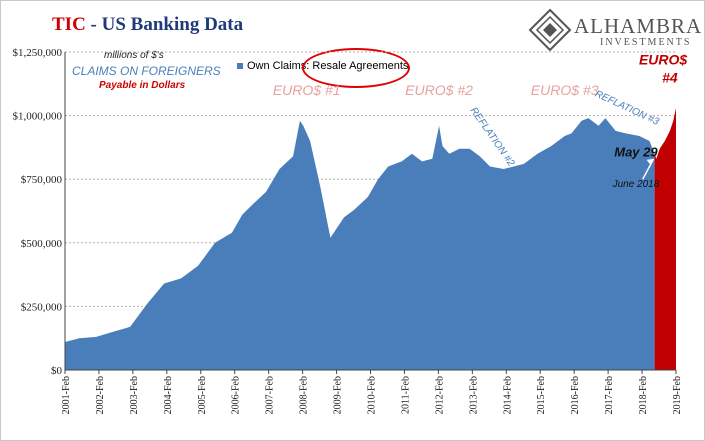 The image size is (705, 441). Describe the element at coordinates (338, 395) in the screenshot. I see `x-tick-label: 2009-Feb` at that location.